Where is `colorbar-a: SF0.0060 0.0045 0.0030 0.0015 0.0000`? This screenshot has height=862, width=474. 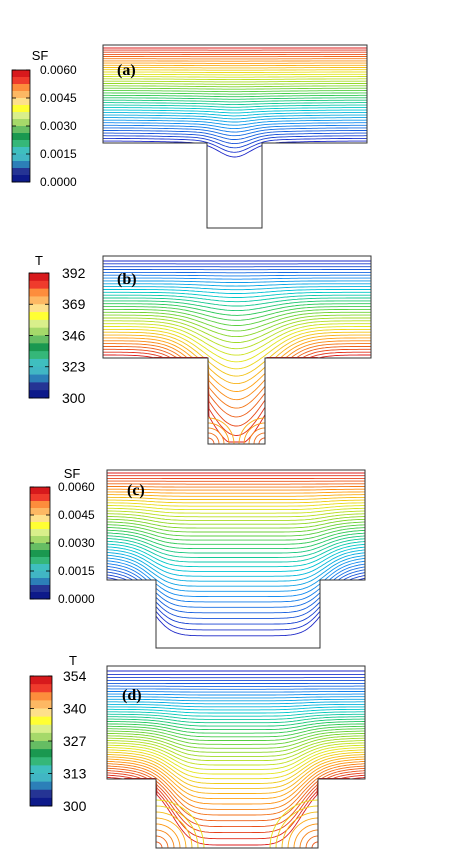
colorbar-a: SF0.0060 0.0045 0.0030 0.0015 0.0000 is located at coordinates (44, 118).